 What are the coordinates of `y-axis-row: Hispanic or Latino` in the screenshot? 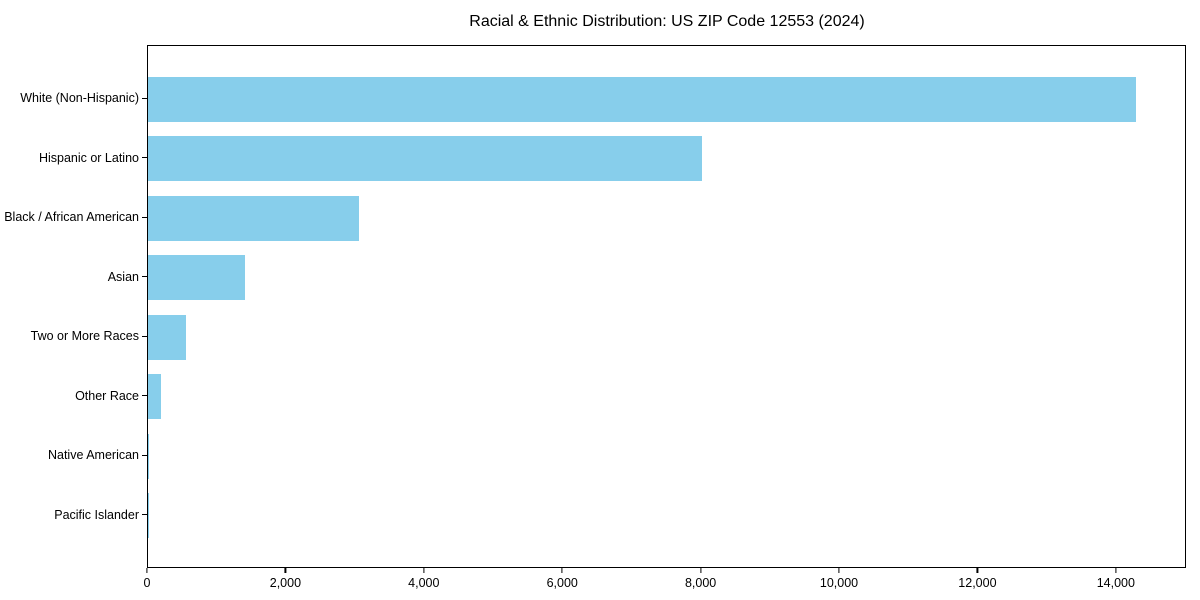 It's located at (73, 158).